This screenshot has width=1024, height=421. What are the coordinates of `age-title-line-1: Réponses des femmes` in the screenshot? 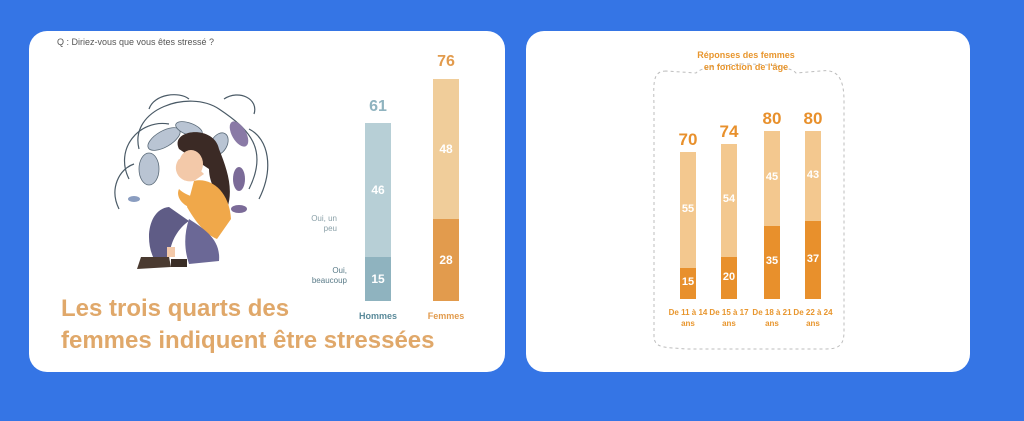 It's located at (746, 55).